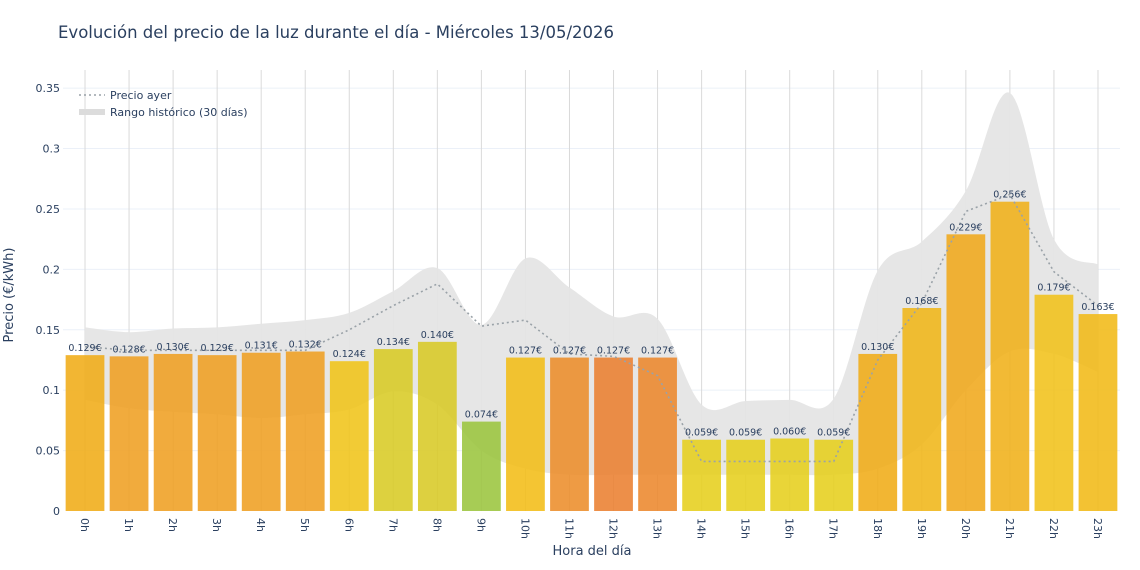 The width and height of the screenshot is (1140, 570). What do you see at coordinates (701, 475) in the screenshot?
I see `bar-14h` at bounding box center [701, 475].